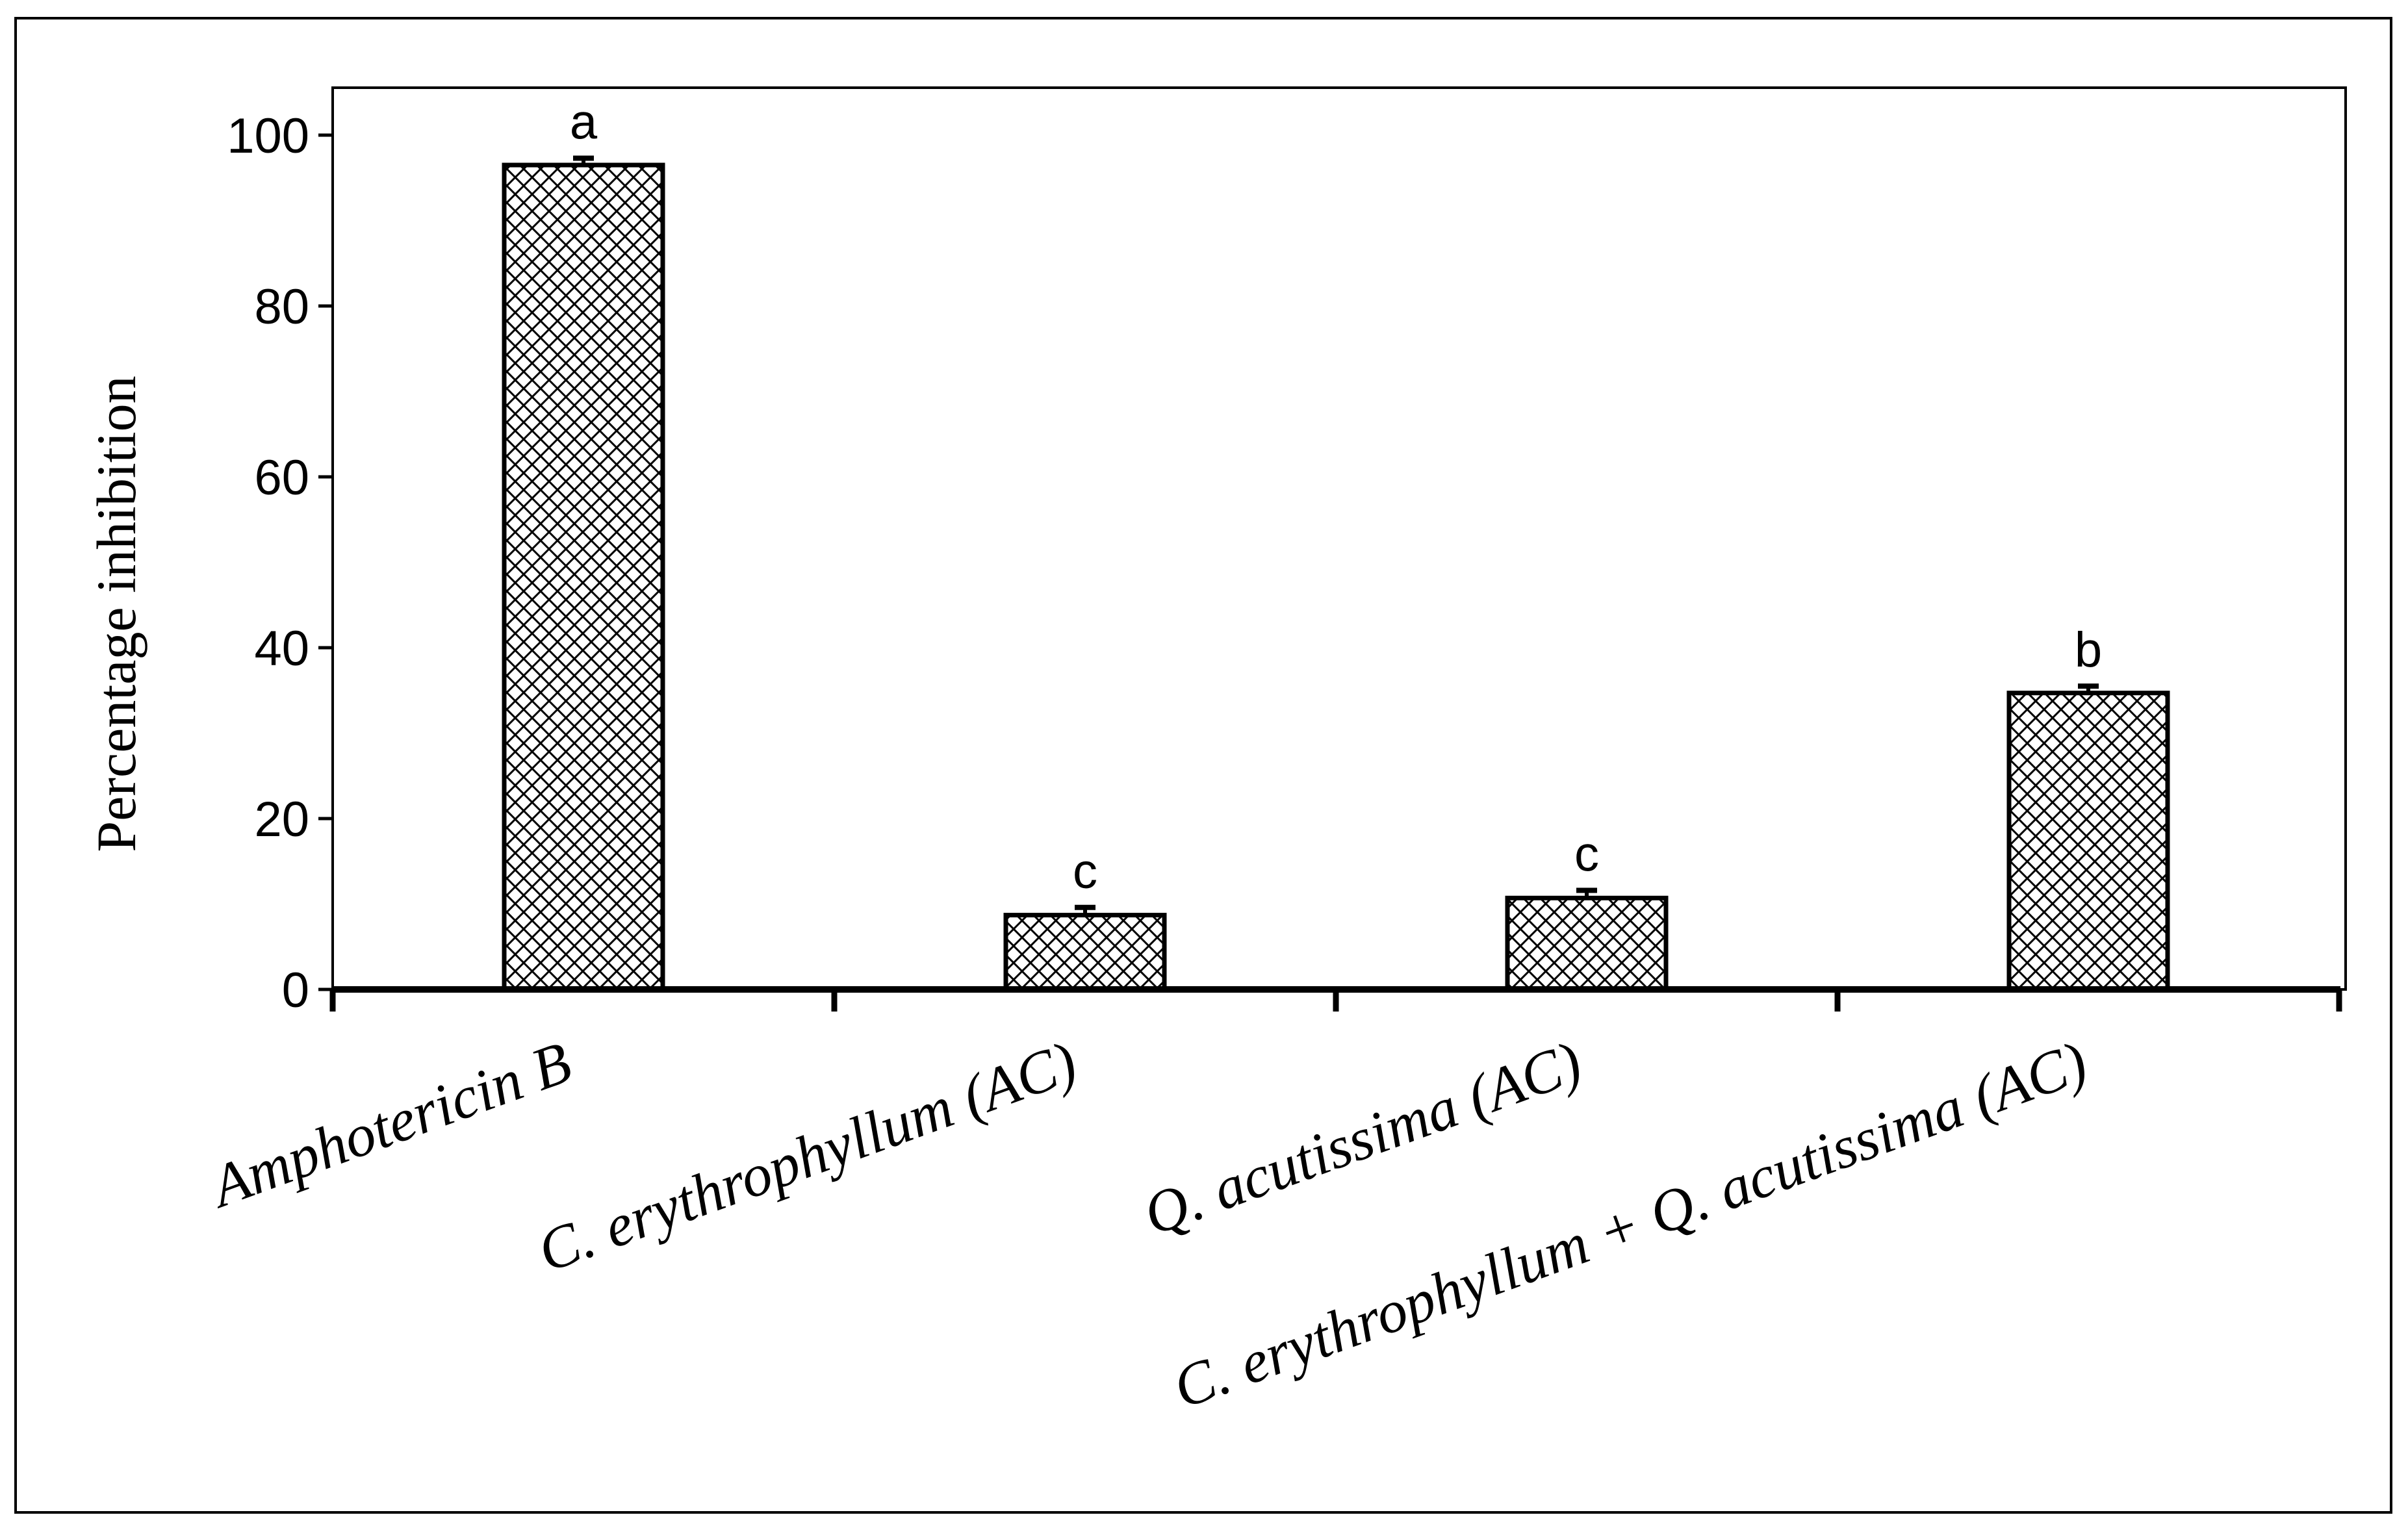  Describe the element at coordinates (280, 563) in the screenshot. I see `y-axis-ticks: 0 20 40 60 80 100` at that location.